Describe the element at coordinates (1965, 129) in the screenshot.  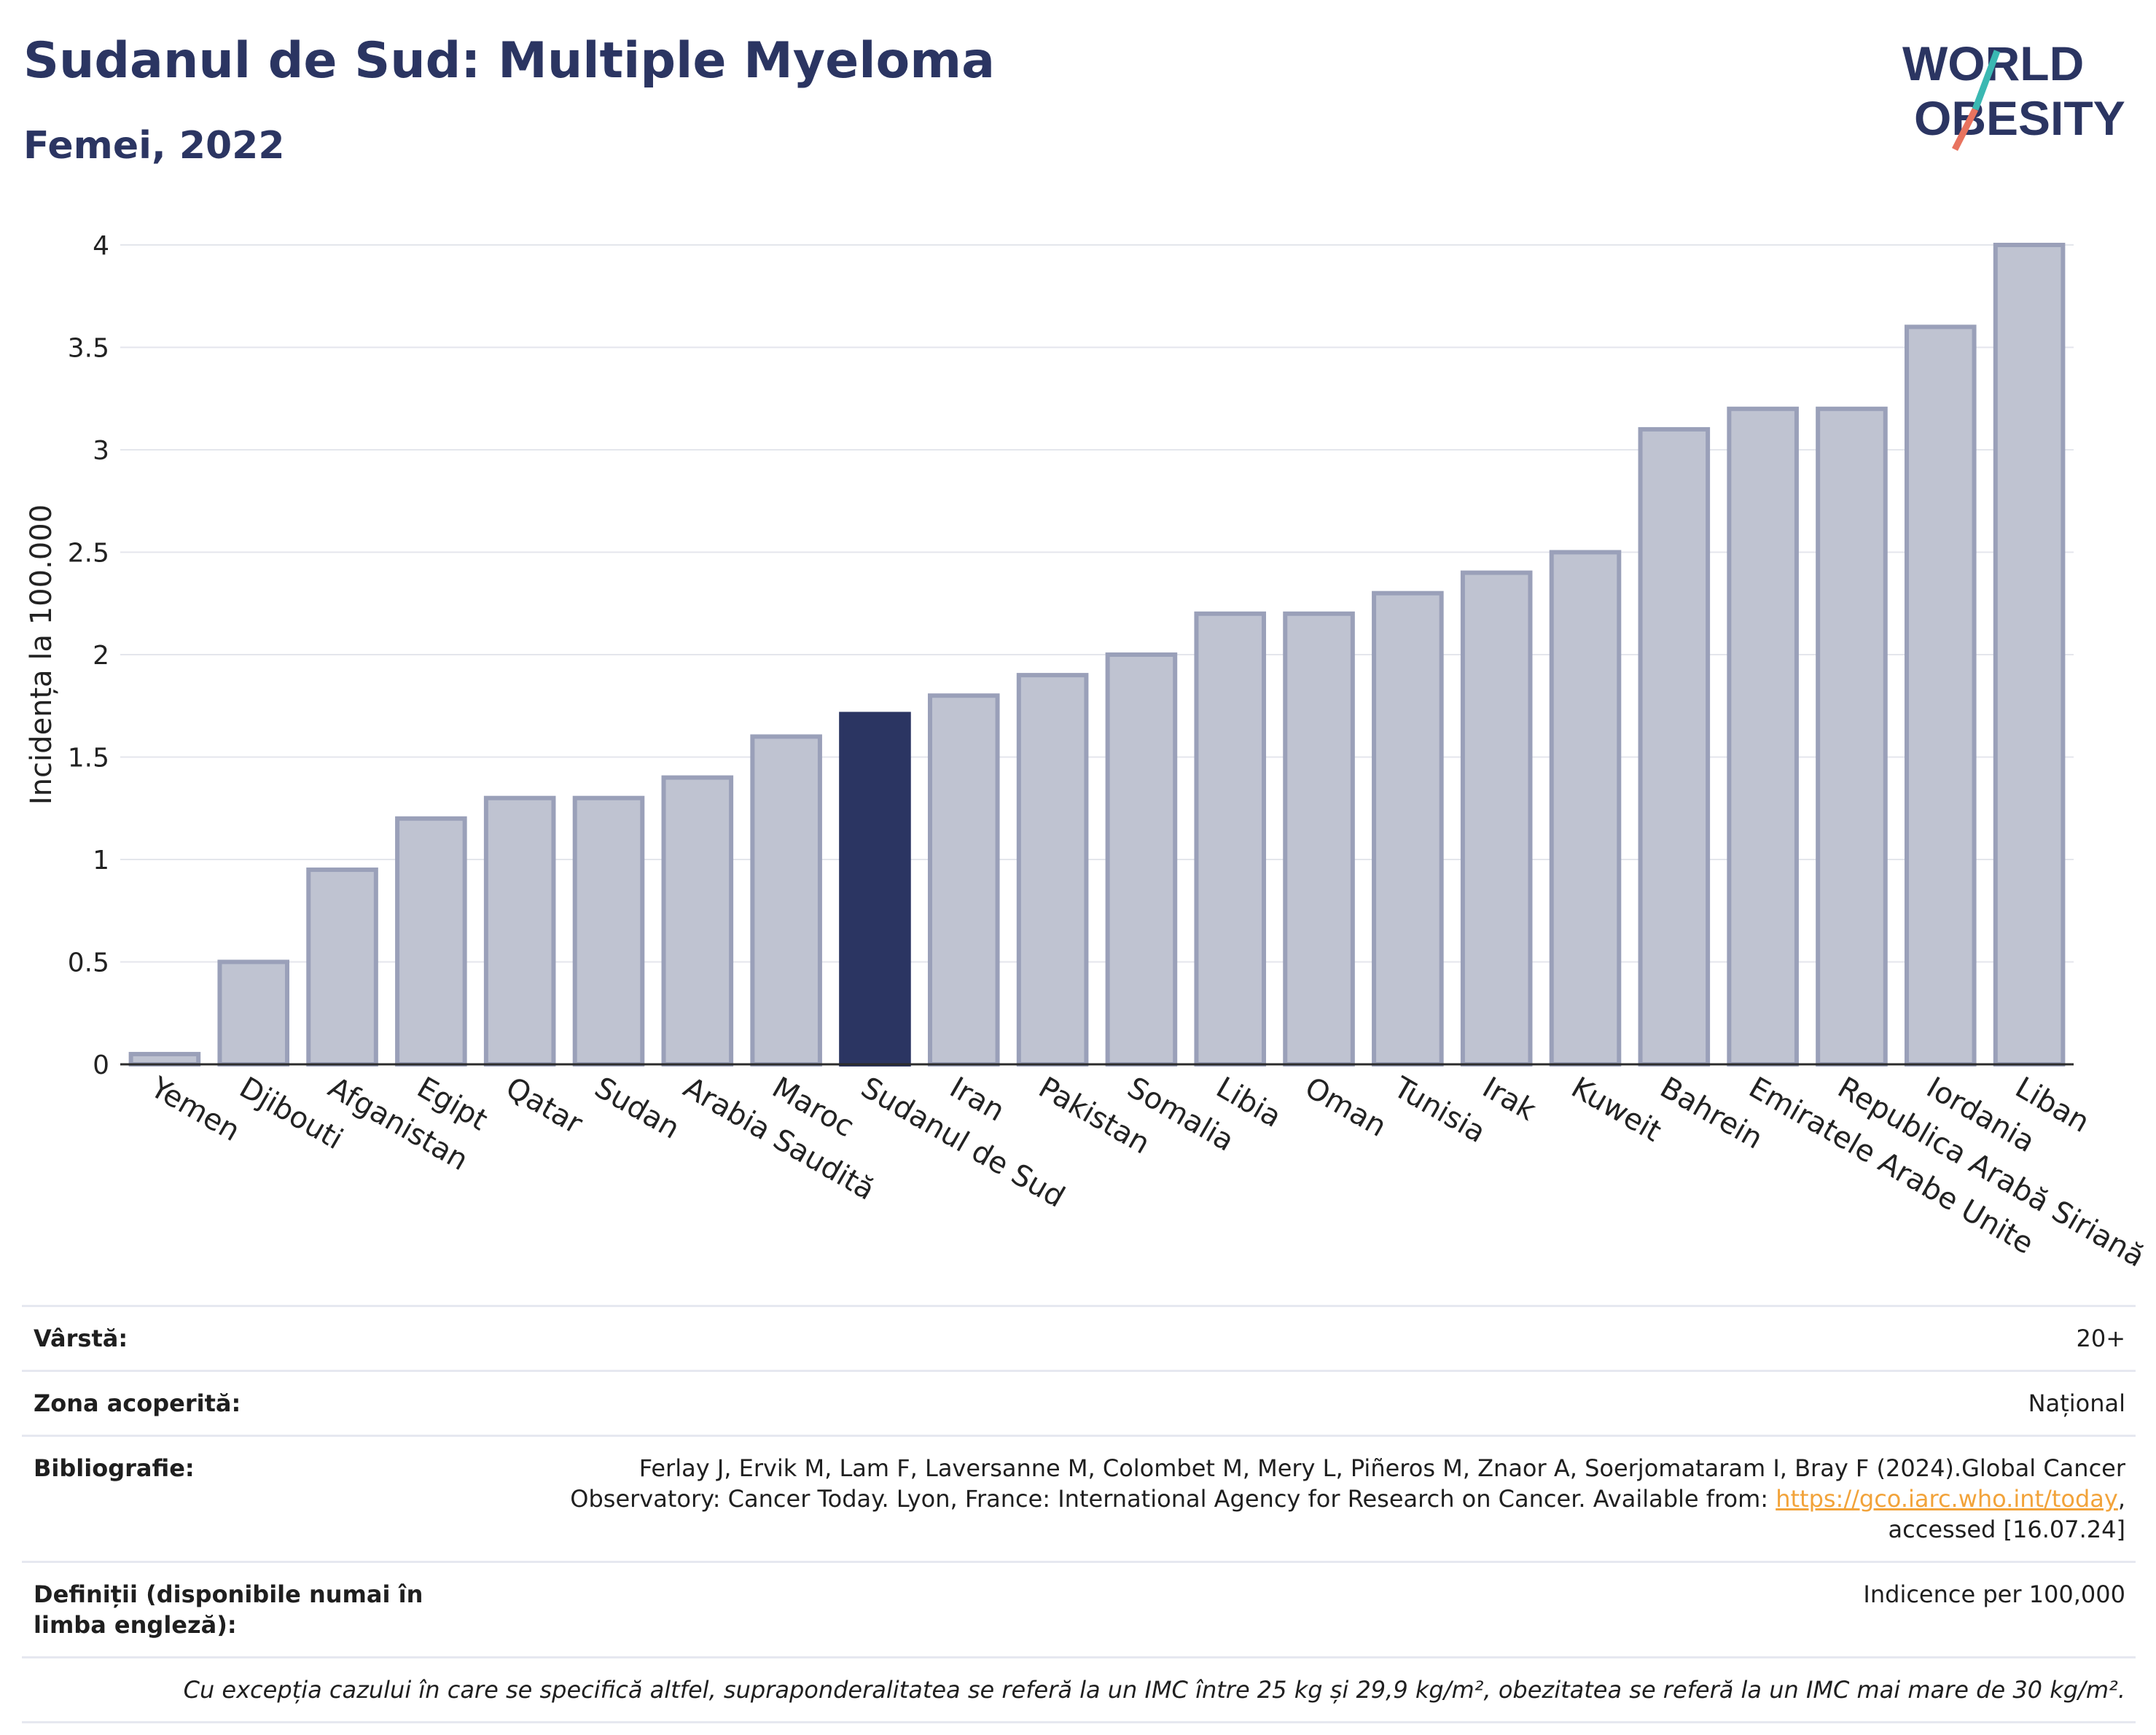
I see `logo-slash-lower` at that location.